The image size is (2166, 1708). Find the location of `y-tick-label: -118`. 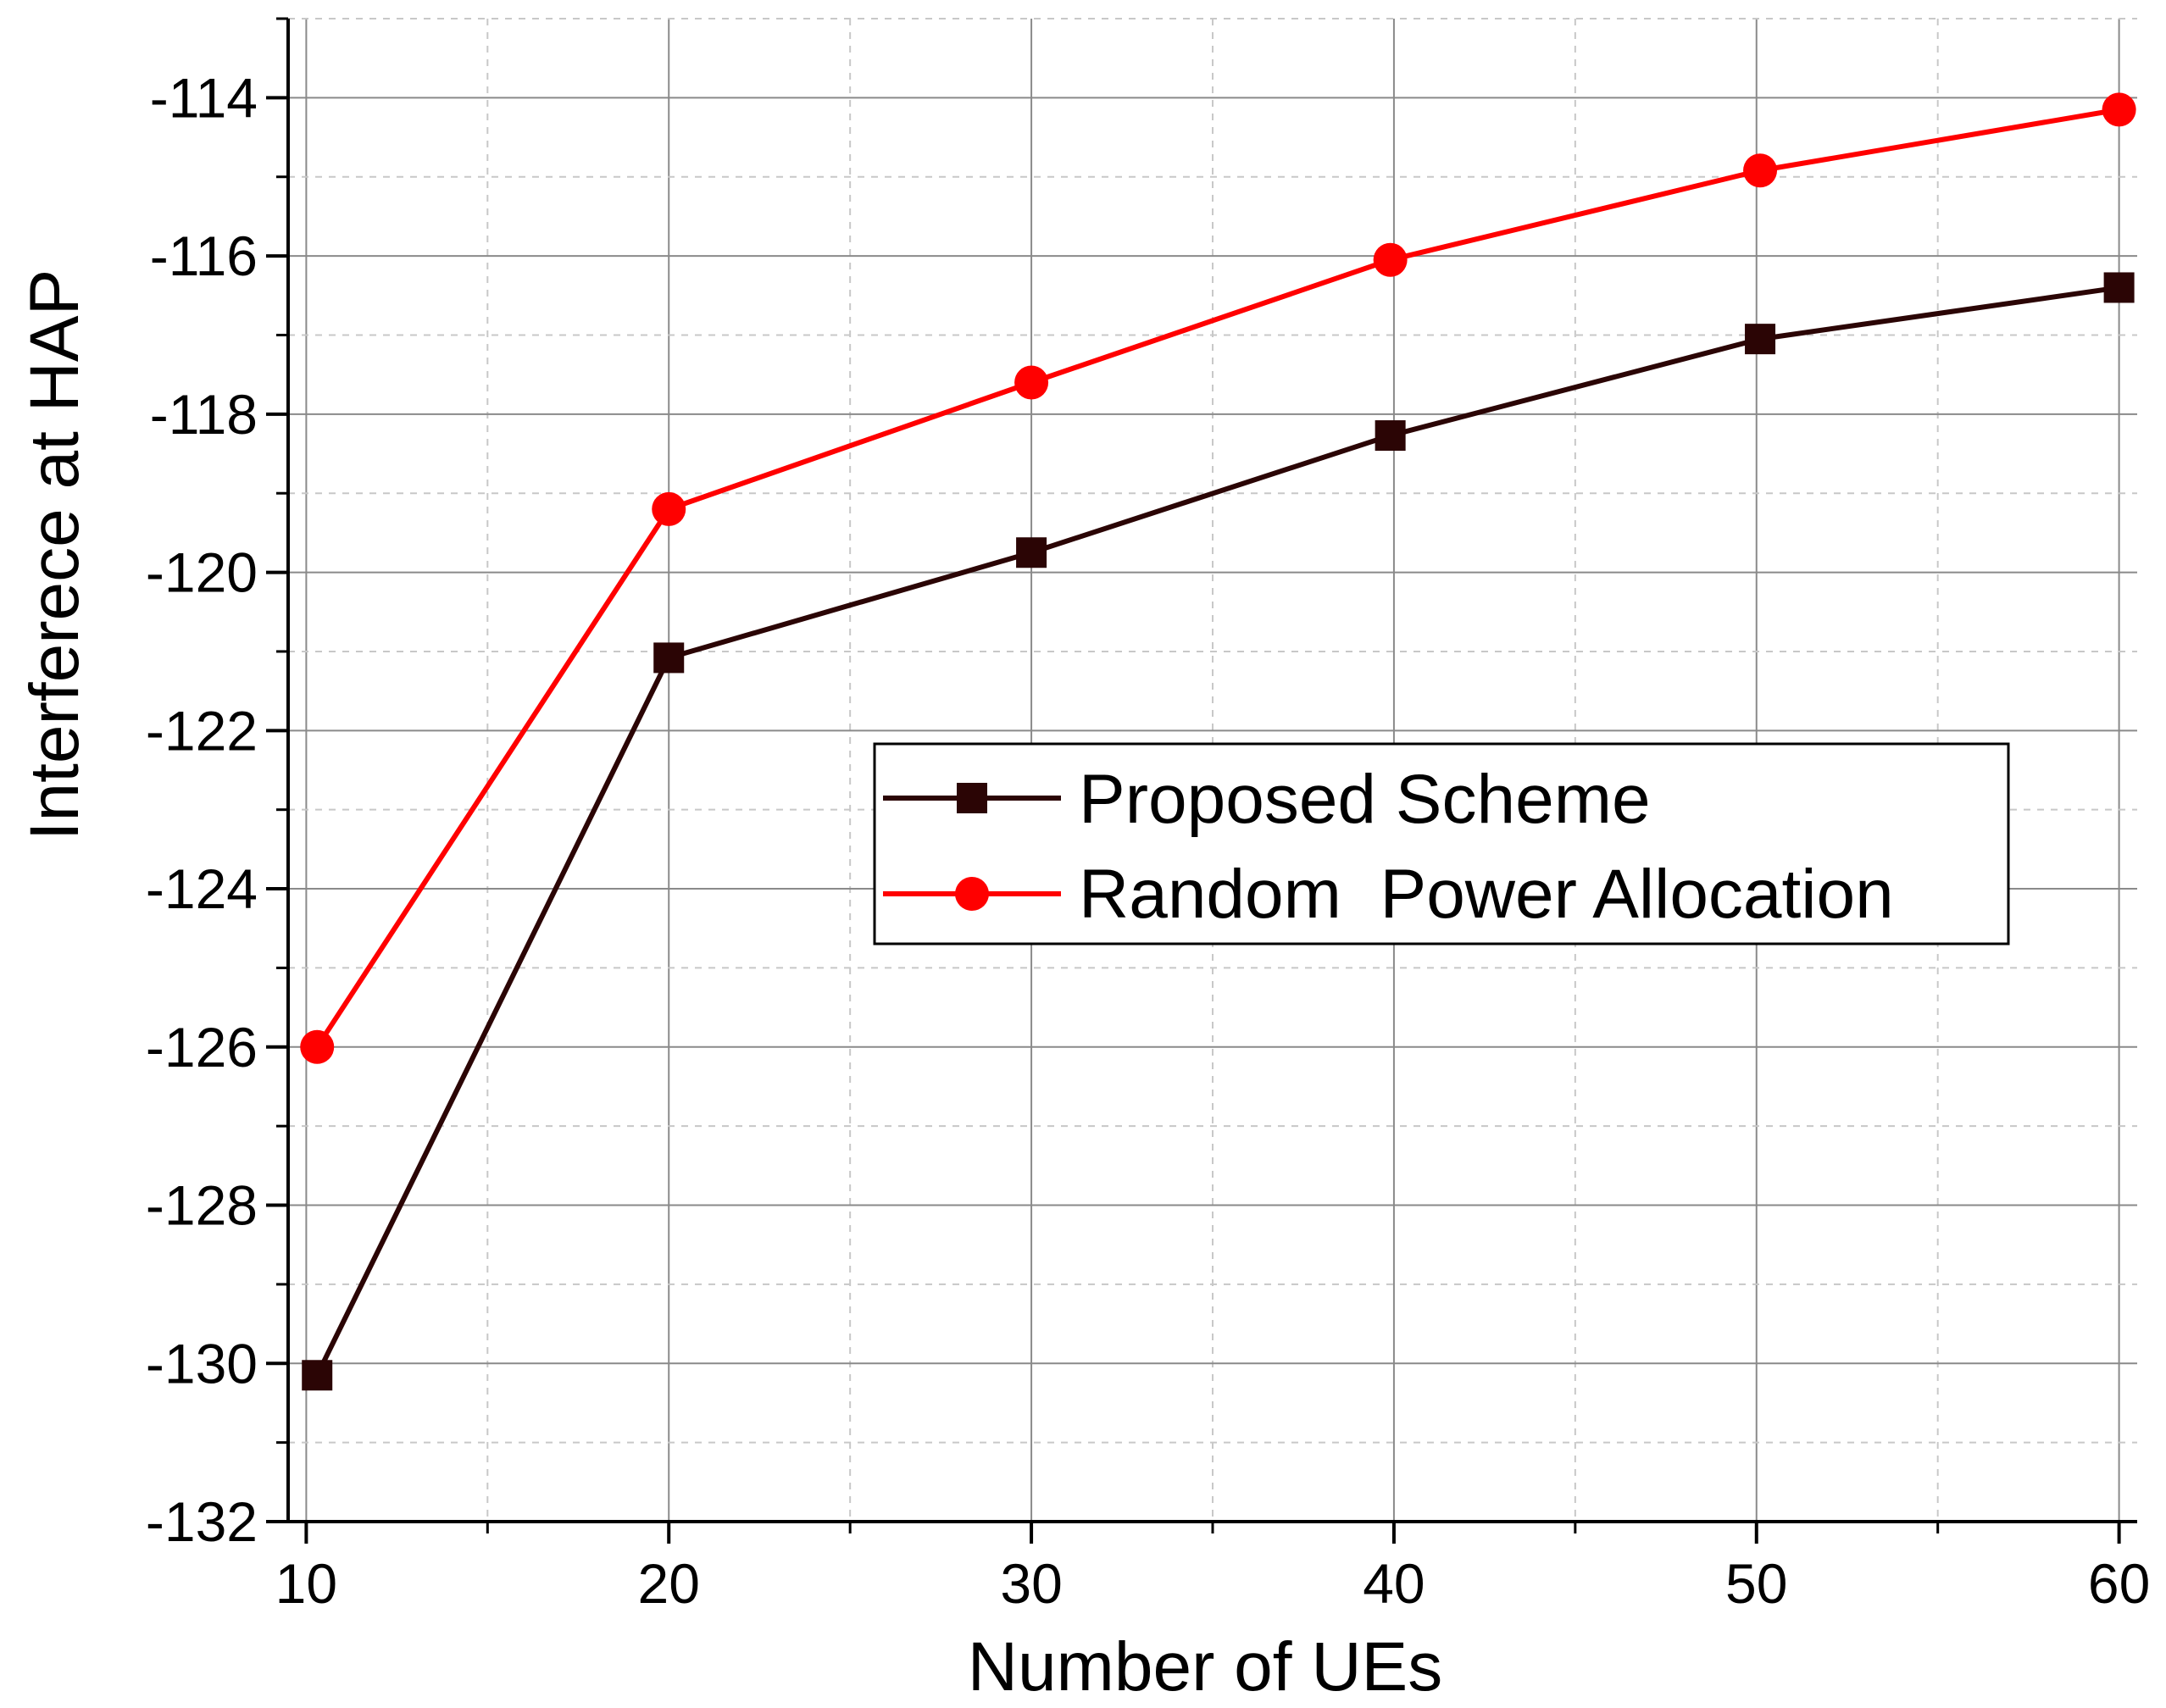

y-tick-label: -118 is located at coordinates (204, 414).